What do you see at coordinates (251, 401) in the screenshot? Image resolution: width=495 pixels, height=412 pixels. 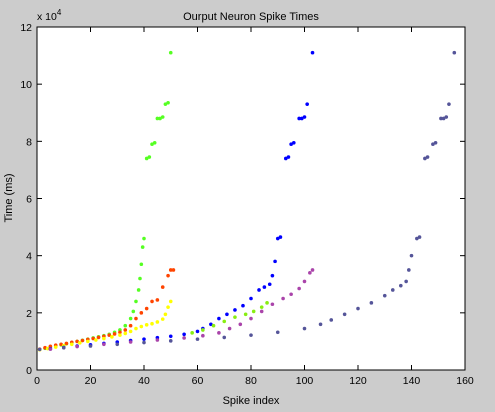 I see `x-axis-label: Spike index` at bounding box center [251, 401].